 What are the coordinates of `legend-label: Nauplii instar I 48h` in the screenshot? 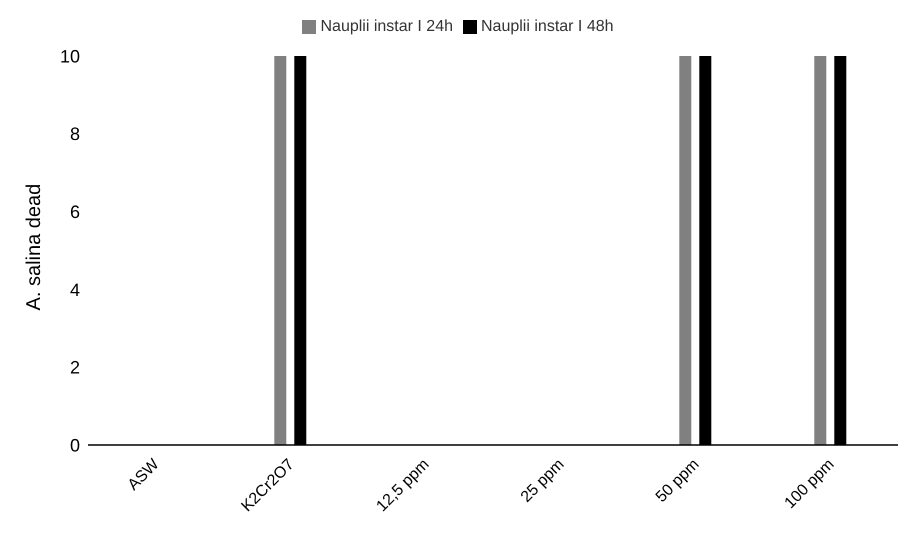 It's located at (547, 26).